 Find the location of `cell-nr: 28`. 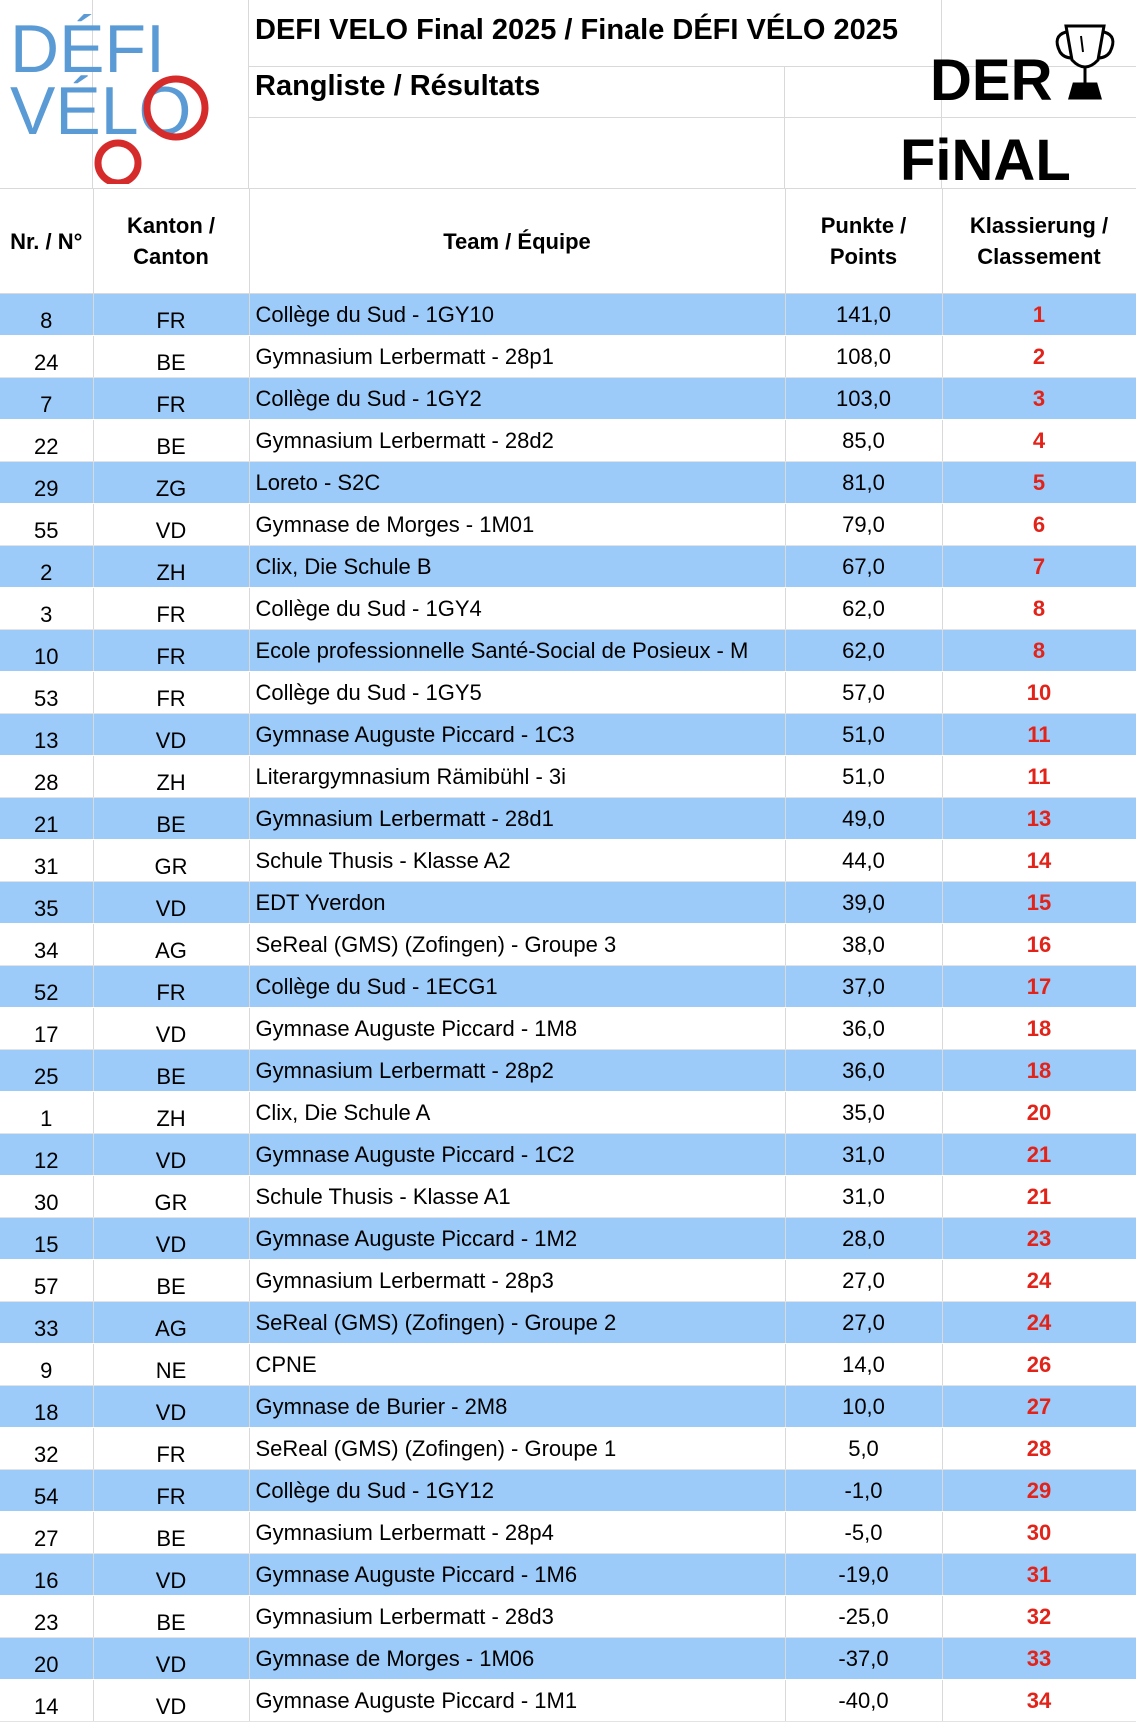

cell-nr: 28 is located at coordinates (47, 776).